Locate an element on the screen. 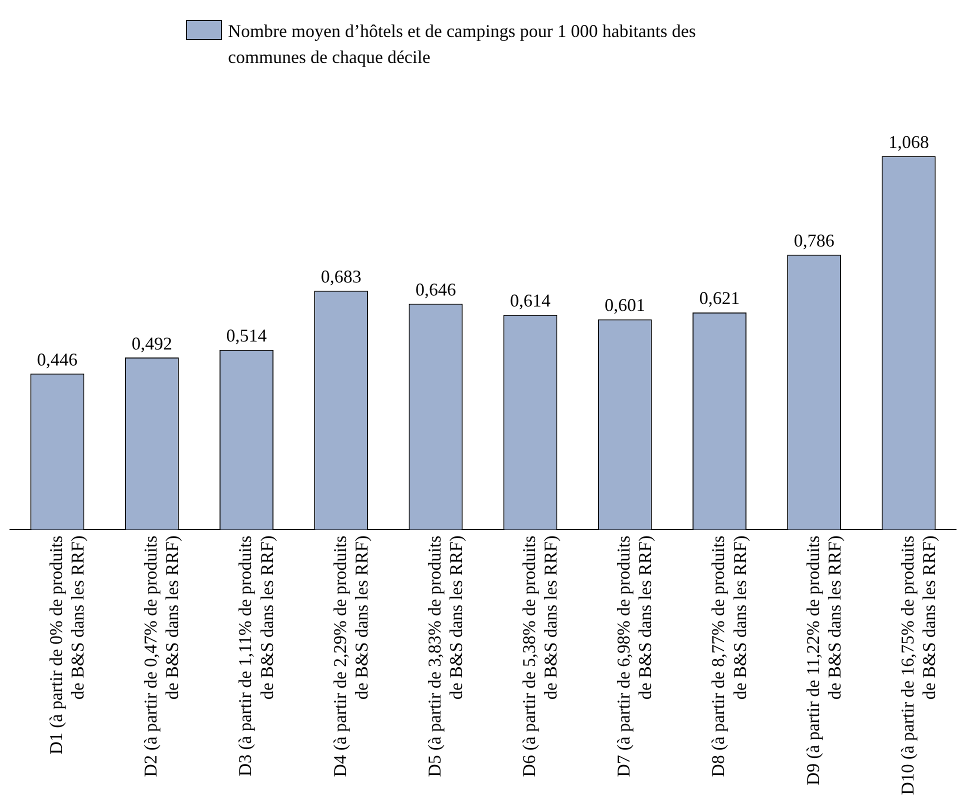  x-tick-label: D1 (à partir de 0% de produits de B&S dans les RRF) is located at coordinates (67, 645).